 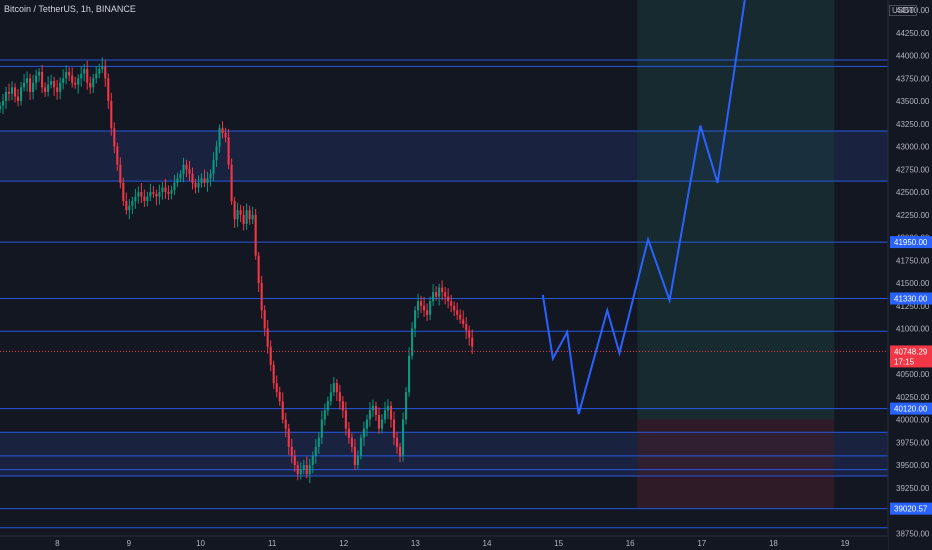 I want to click on x-tick-label: 9, so click(x=129, y=543).